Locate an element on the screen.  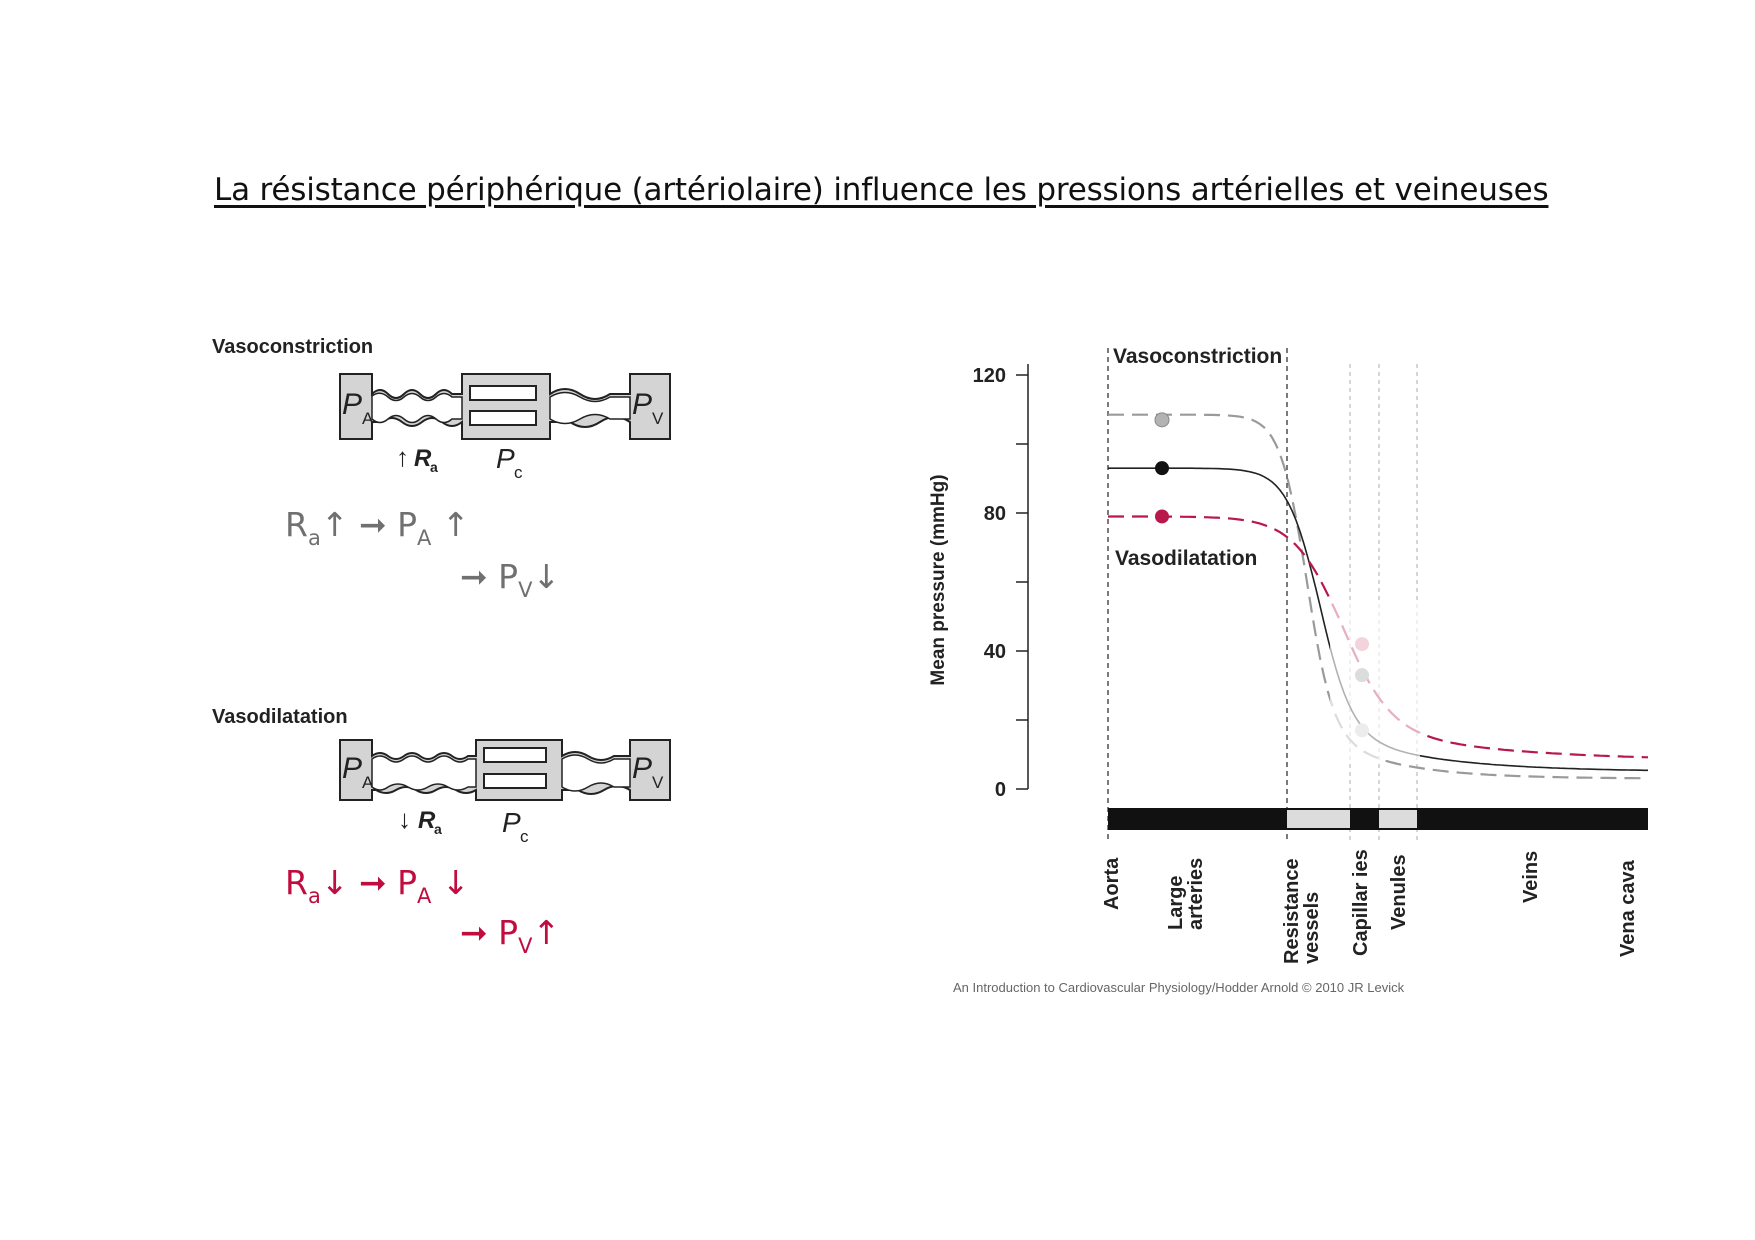
y-tick-label: 120 is located at coordinates (989, 376).